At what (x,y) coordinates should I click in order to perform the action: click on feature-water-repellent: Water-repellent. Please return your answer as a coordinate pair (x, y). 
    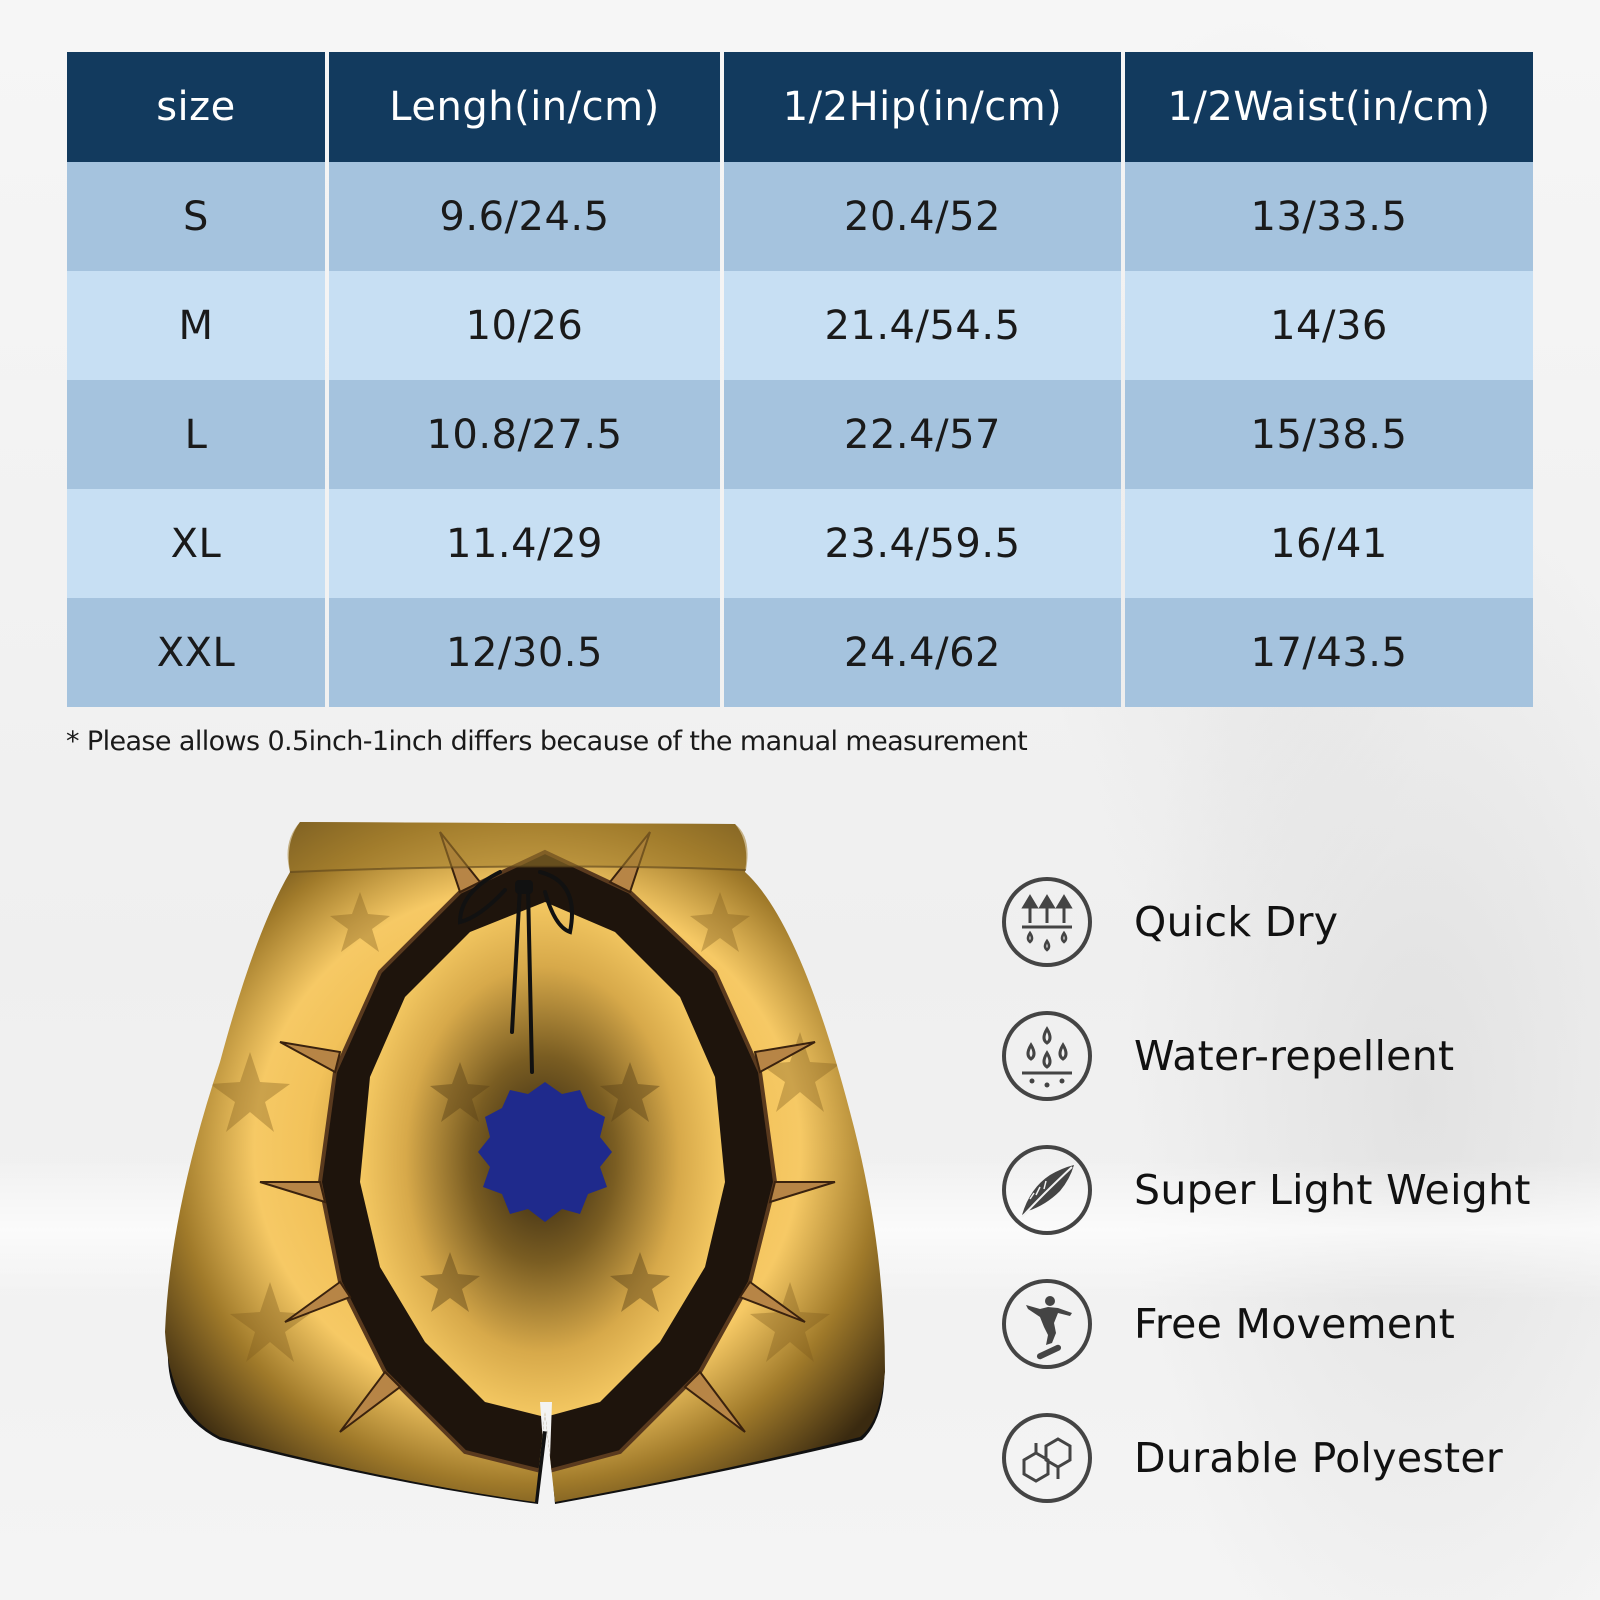
    Looking at the image, I should click on (1280, 1056).